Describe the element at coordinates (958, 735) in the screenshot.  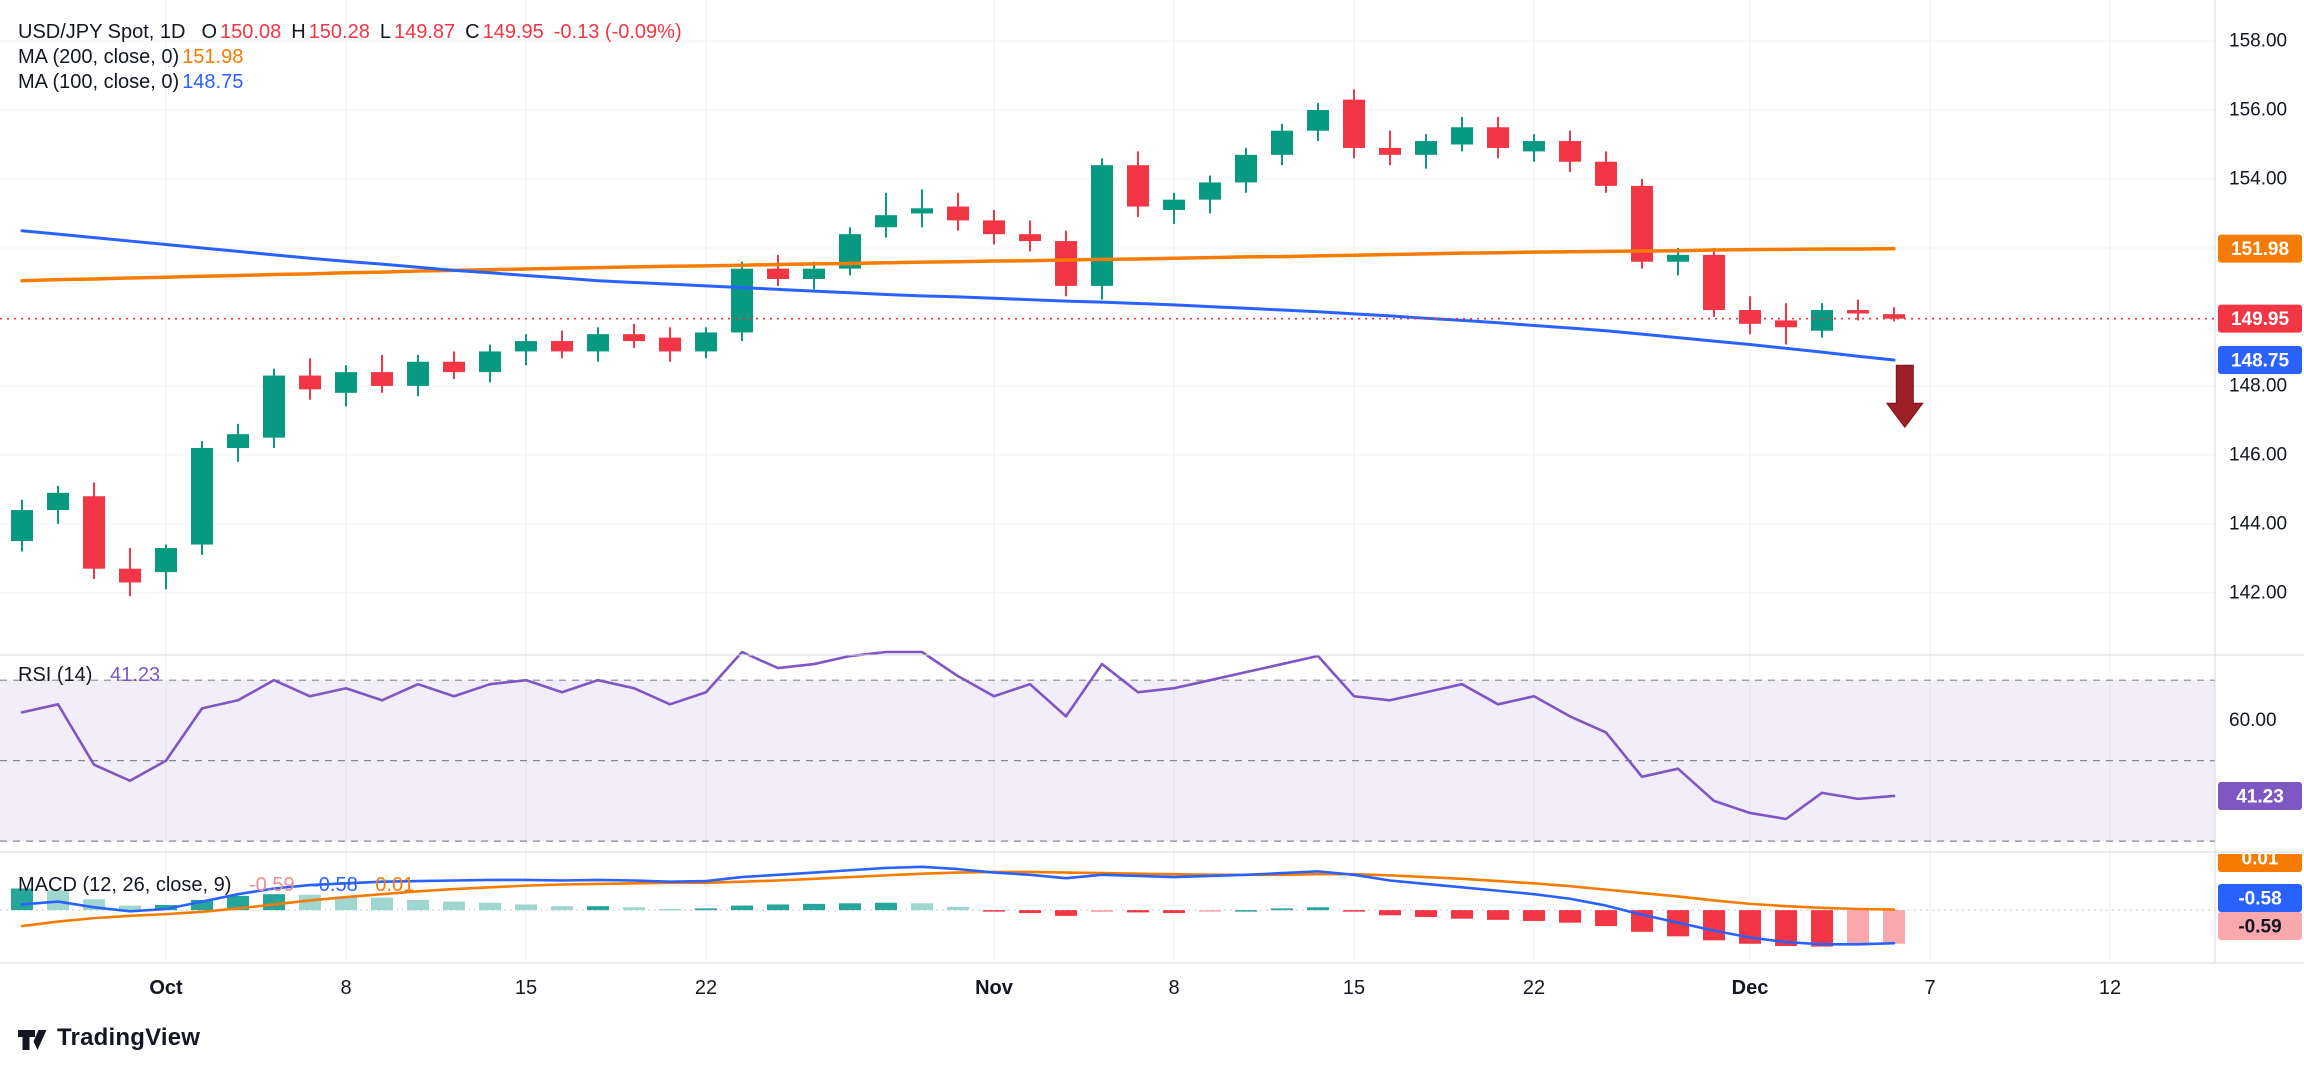
I see `rsi-line` at that location.